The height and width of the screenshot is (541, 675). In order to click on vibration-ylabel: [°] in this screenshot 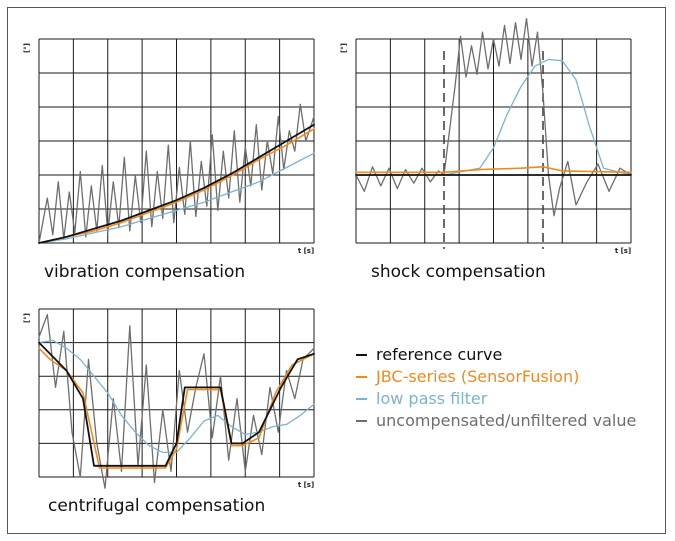, I will do `click(27, 48)`.